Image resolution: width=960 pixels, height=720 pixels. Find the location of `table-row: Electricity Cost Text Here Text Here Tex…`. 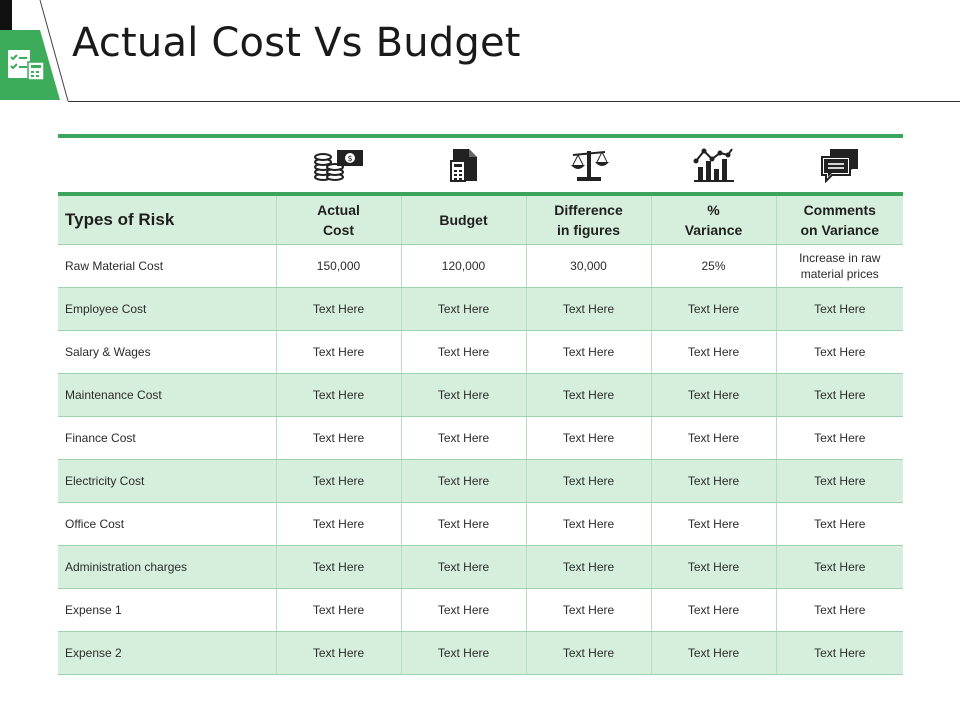

table-row: Electricity Cost Text Here Text Here Tex… is located at coordinates (480, 481).